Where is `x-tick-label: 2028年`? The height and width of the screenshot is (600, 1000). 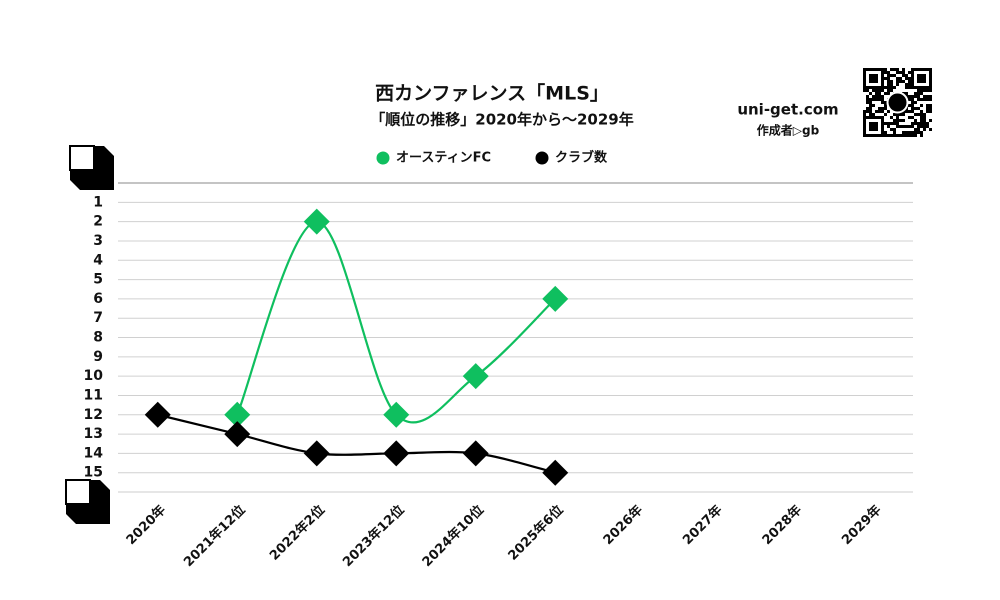 x-tick-label: 2028年 is located at coordinates (782, 525).